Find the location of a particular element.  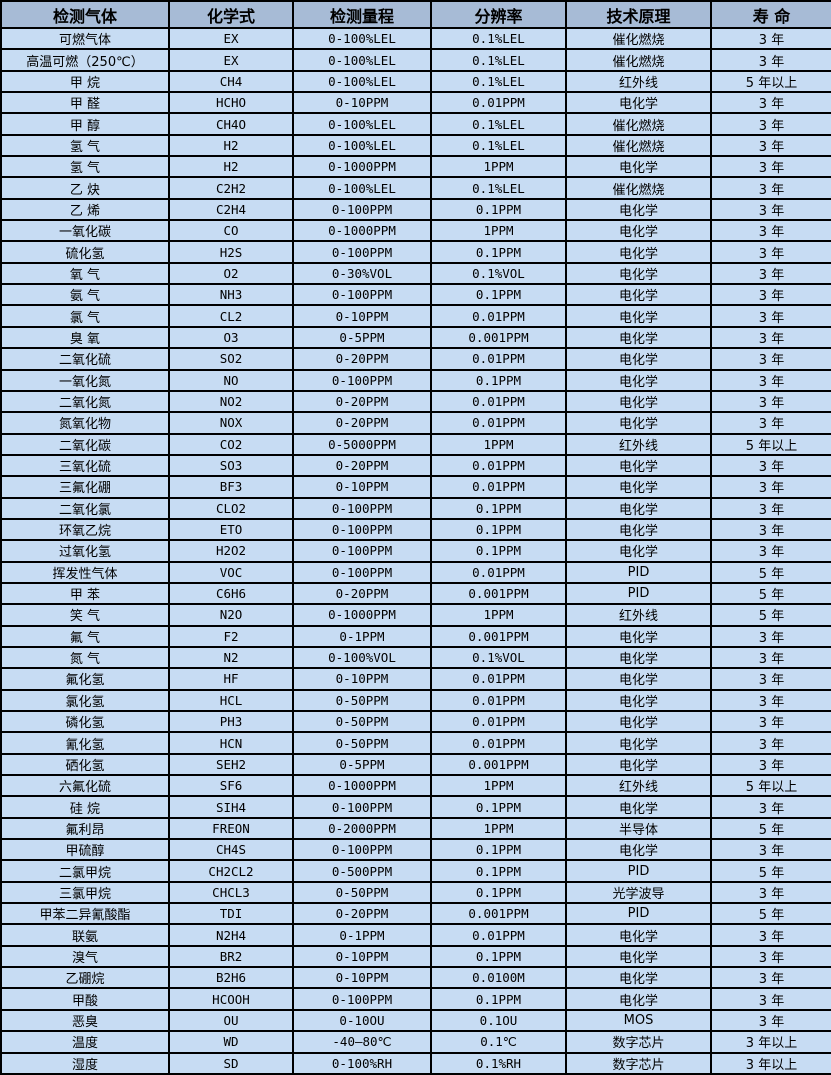

gas-name-cell: 甲 烷 is located at coordinates (85, 81).